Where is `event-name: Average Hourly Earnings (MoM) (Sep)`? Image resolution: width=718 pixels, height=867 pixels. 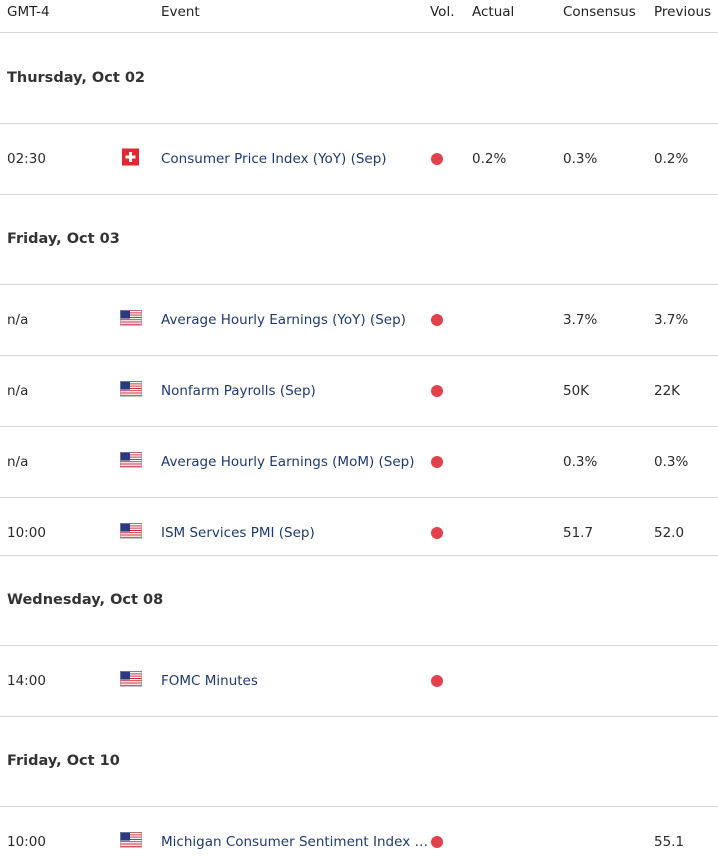 event-name: Average Hourly Earnings (MoM) (Sep) is located at coordinates (288, 462).